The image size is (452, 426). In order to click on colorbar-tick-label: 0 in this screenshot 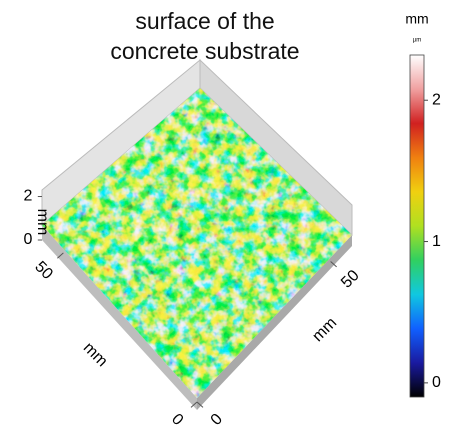, I will do `click(436, 382)`.